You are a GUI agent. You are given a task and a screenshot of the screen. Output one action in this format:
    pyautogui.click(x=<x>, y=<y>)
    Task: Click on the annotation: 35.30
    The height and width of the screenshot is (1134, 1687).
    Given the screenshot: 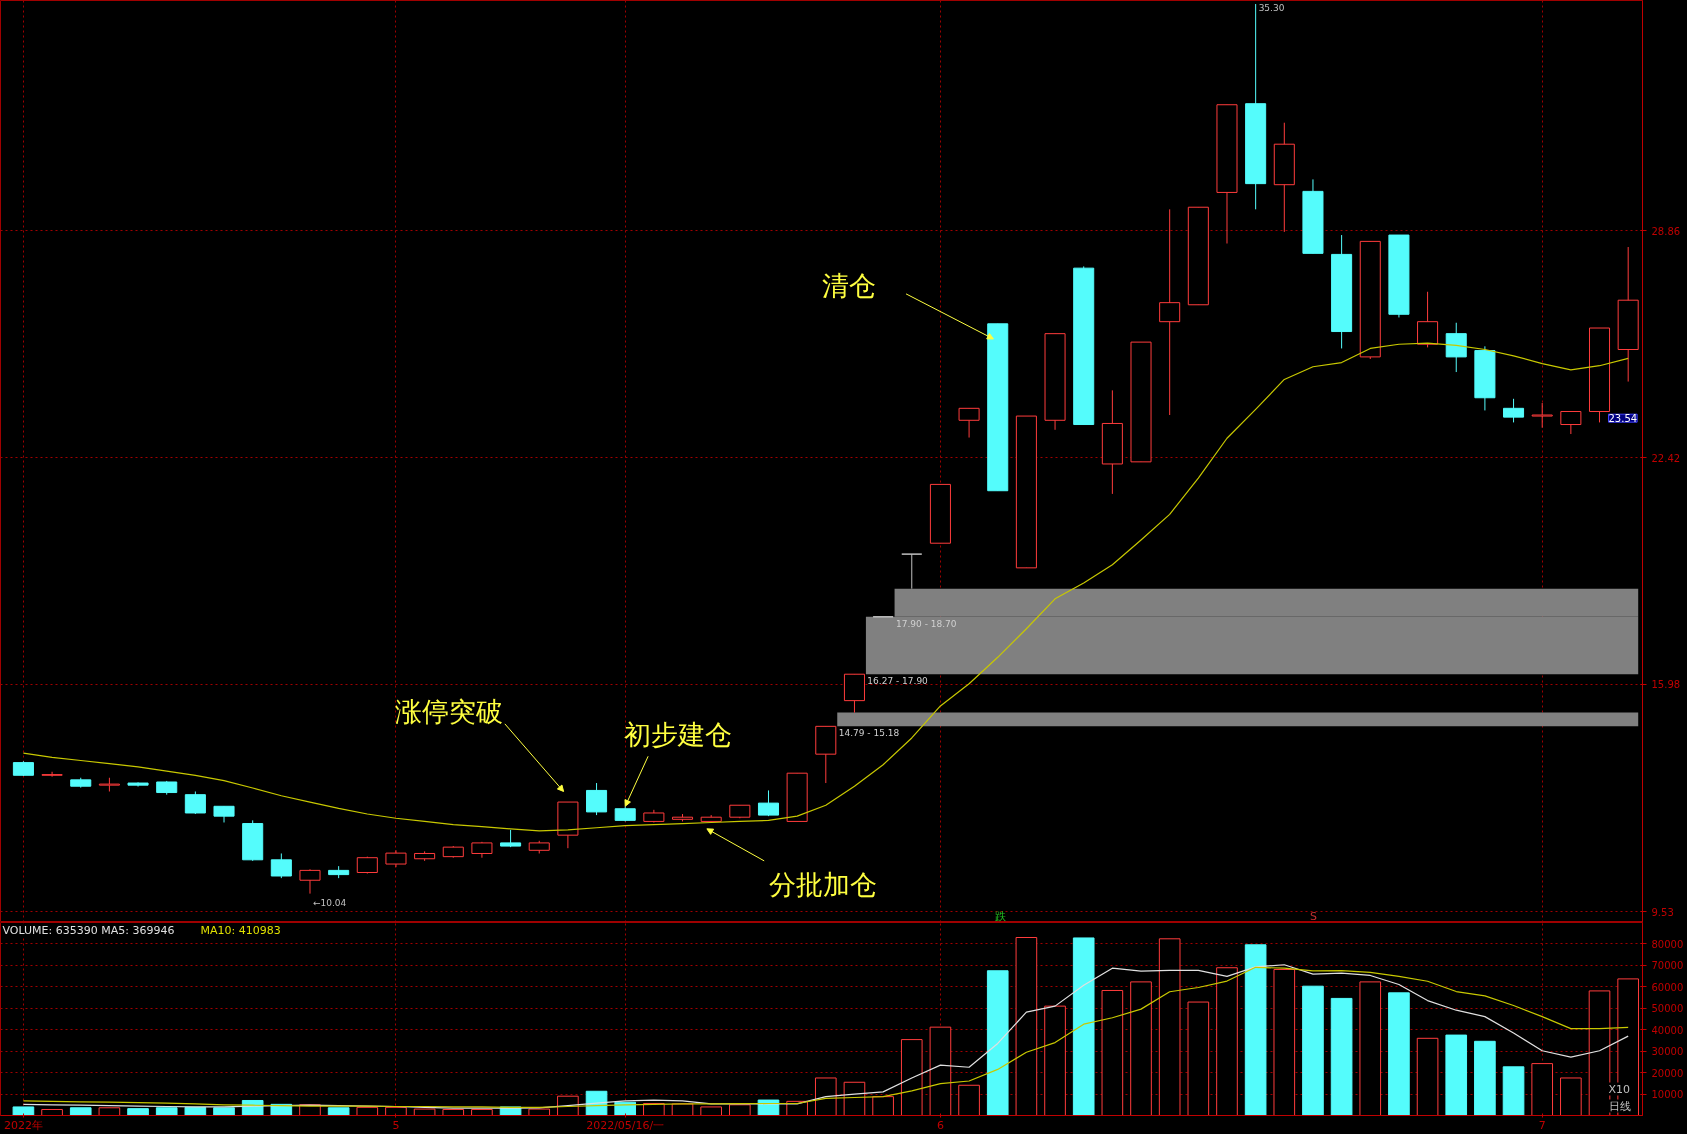 What is the action you would take?
    pyautogui.click(x=1271, y=8)
    